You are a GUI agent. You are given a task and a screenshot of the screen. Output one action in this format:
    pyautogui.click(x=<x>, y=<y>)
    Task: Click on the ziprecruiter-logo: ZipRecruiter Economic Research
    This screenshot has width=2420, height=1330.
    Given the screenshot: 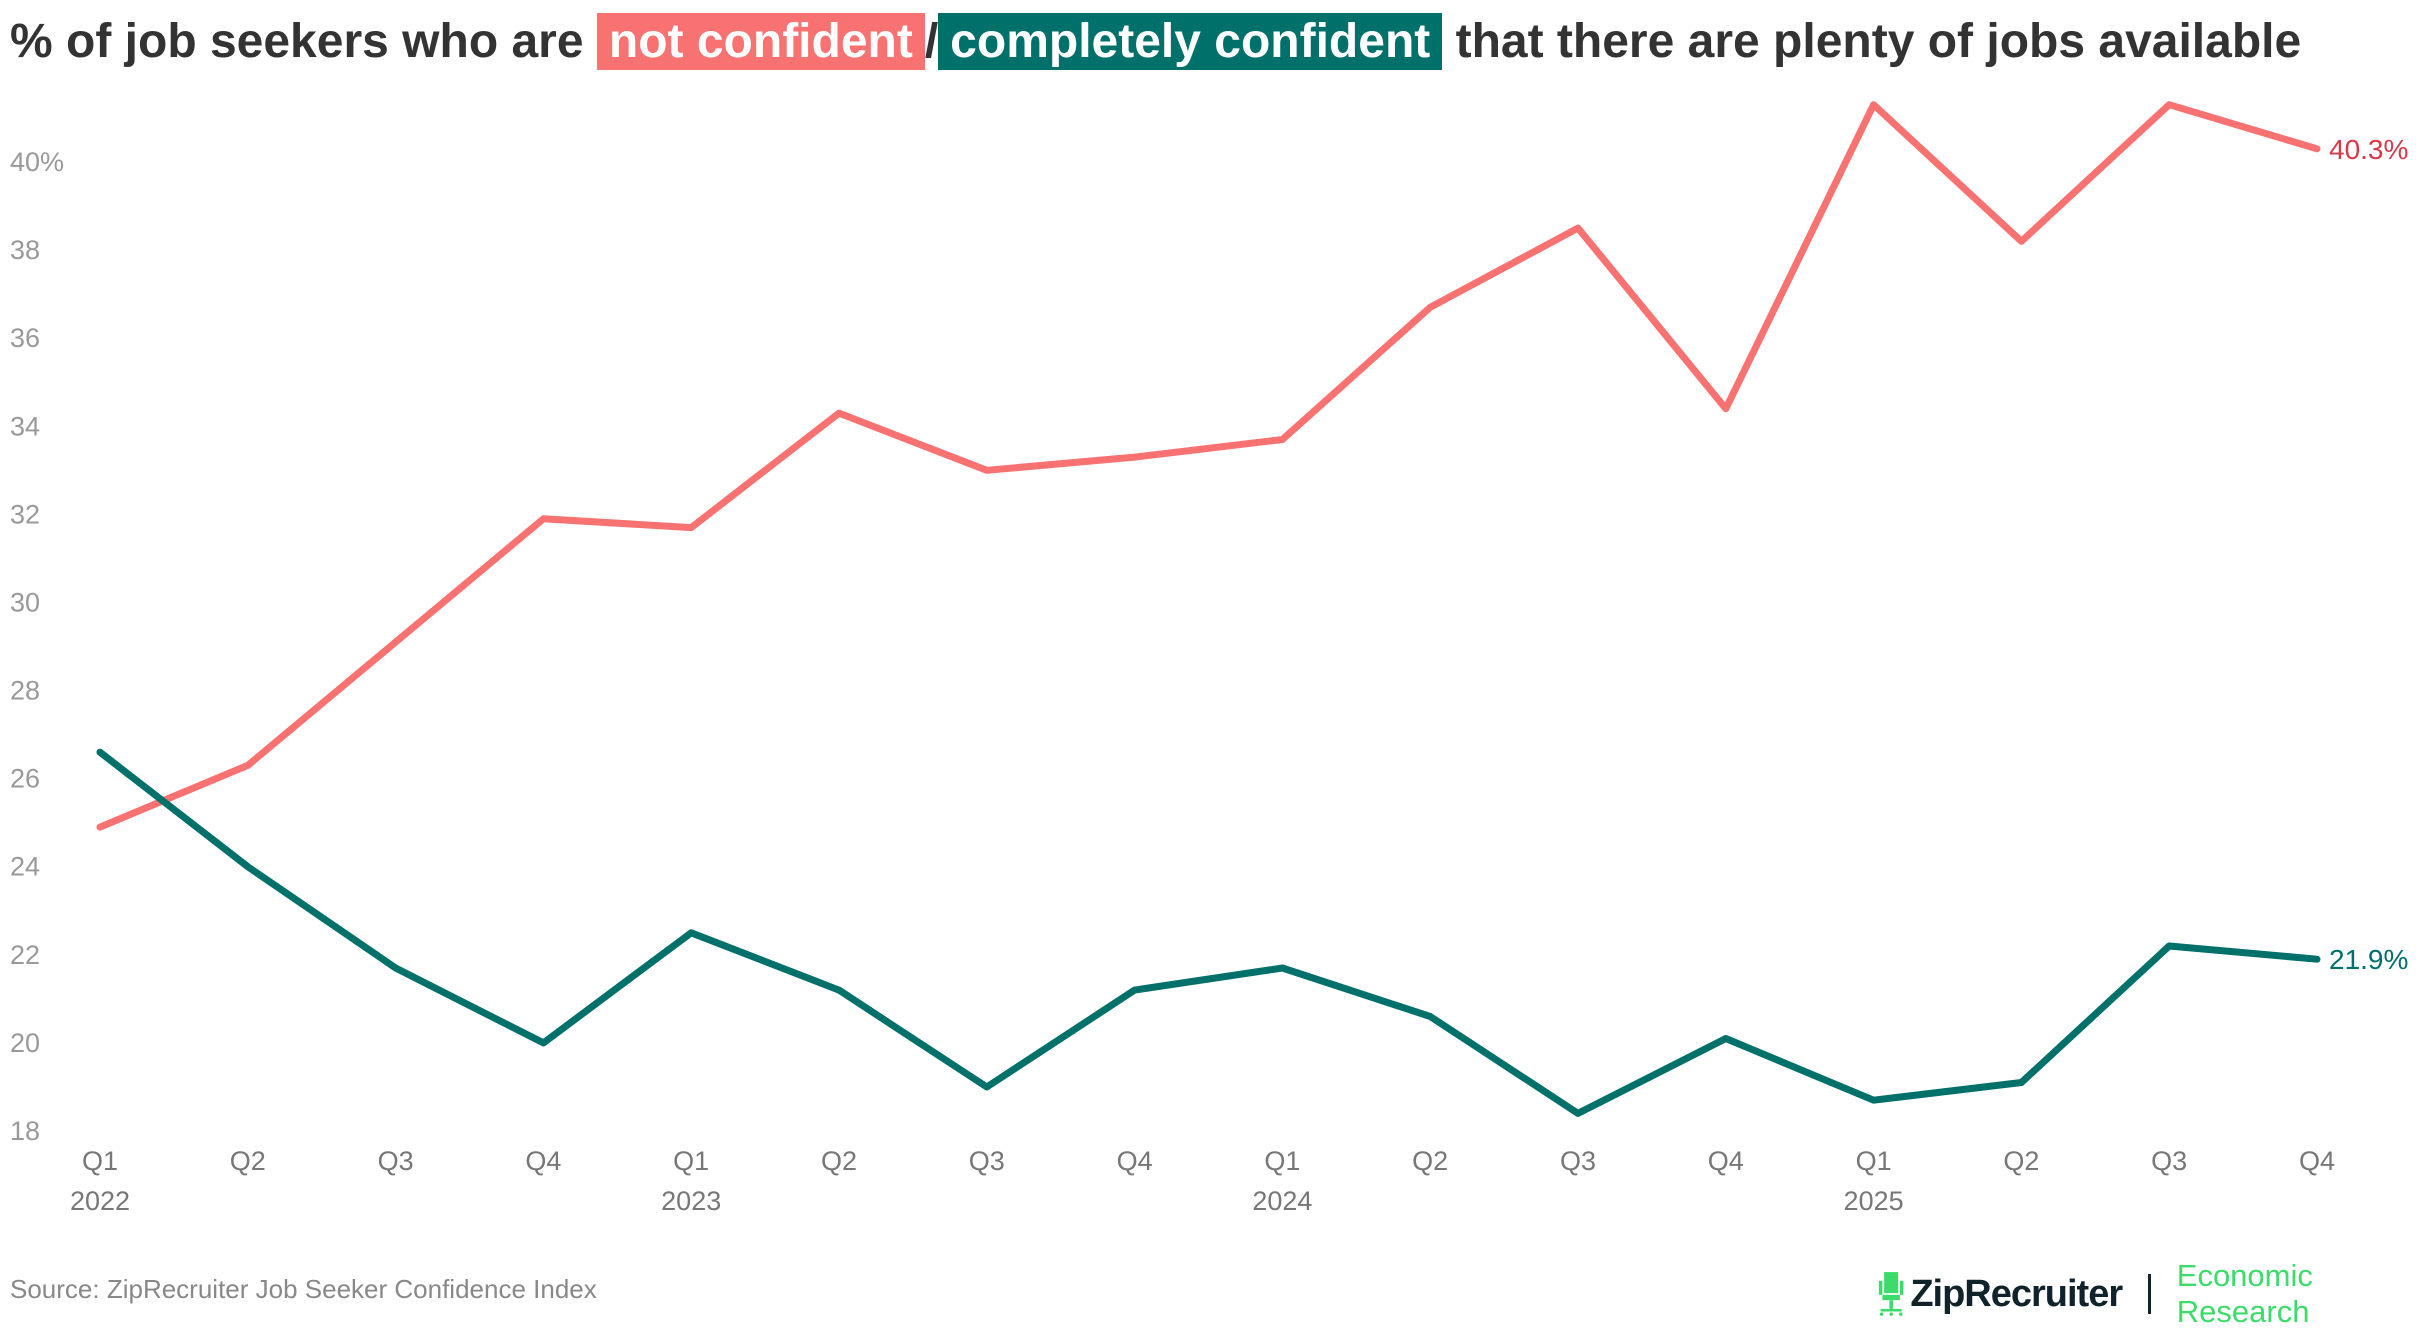 What is the action you would take?
    pyautogui.click(x=2149, y=1294)
    